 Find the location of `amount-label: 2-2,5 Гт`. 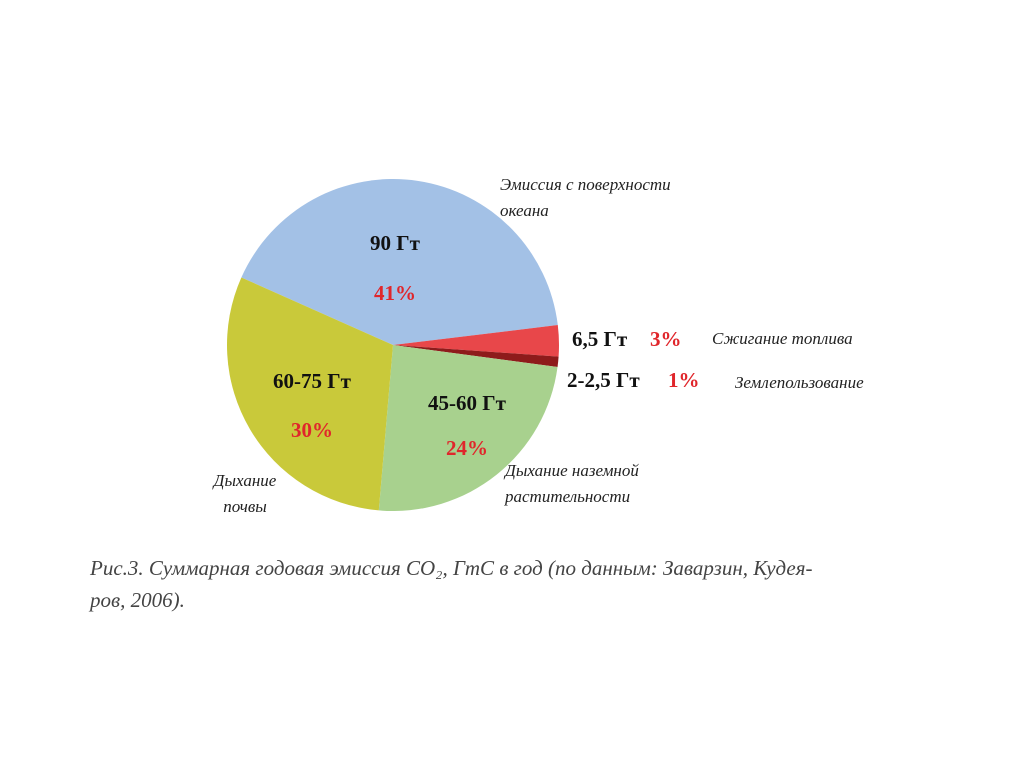

amount-label: 2-2,5 Гт is located at coordinates (603, 380).